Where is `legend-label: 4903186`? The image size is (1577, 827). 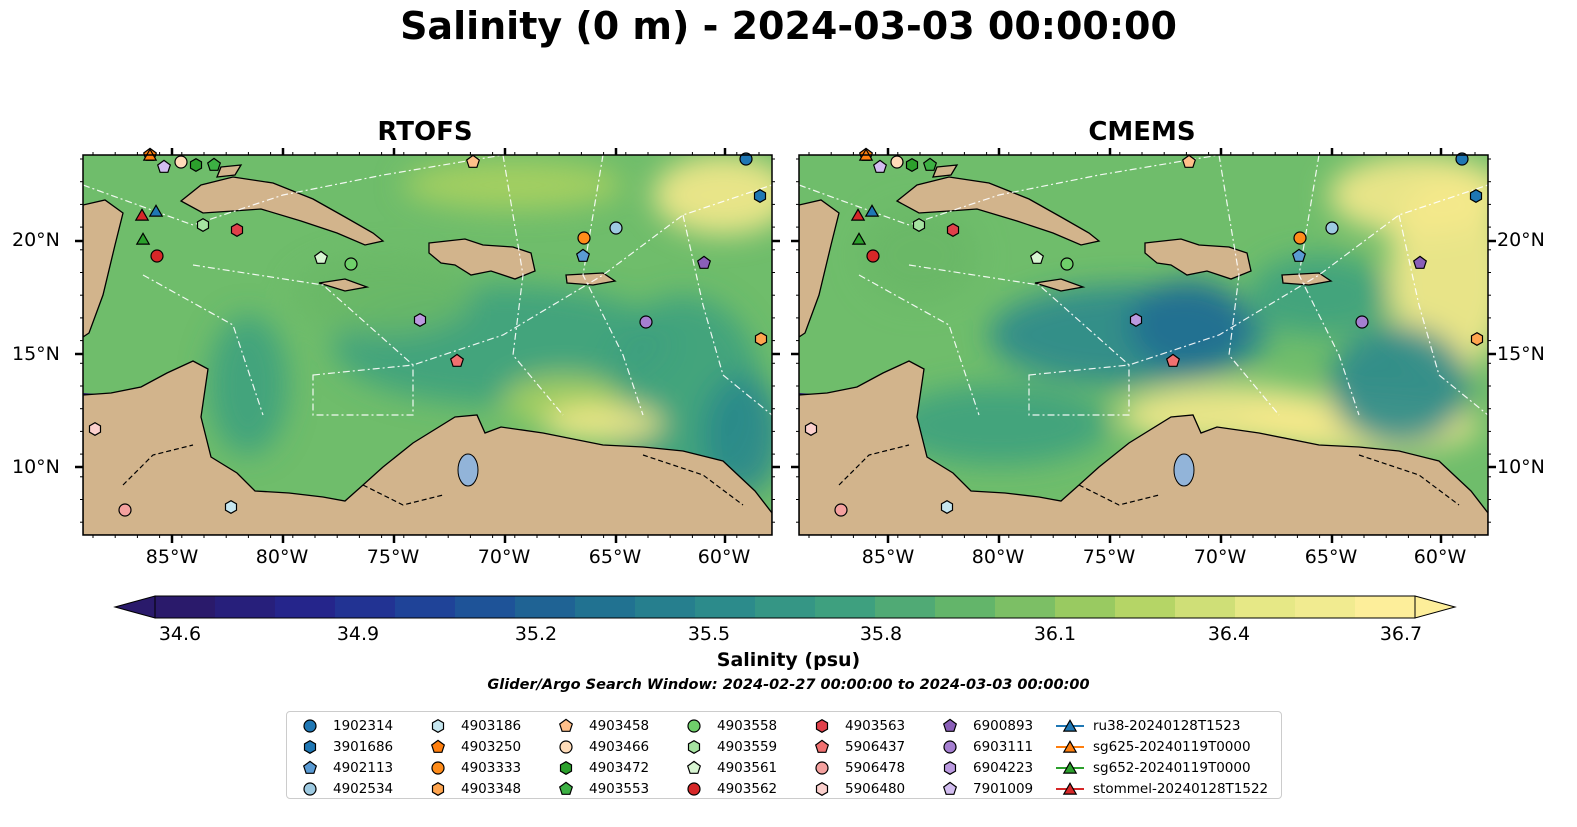 legend-label: 4903186 is located at coordinates (491, 725).